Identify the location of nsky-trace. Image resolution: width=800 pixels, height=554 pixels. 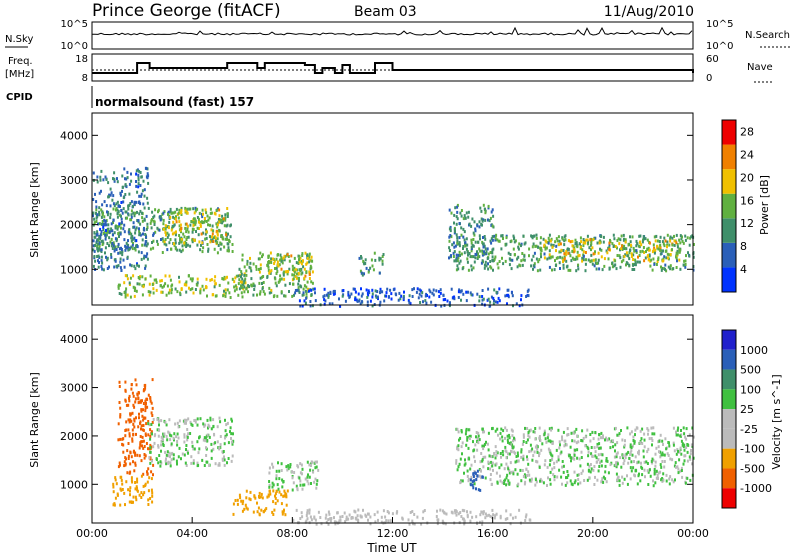
(392, 31).